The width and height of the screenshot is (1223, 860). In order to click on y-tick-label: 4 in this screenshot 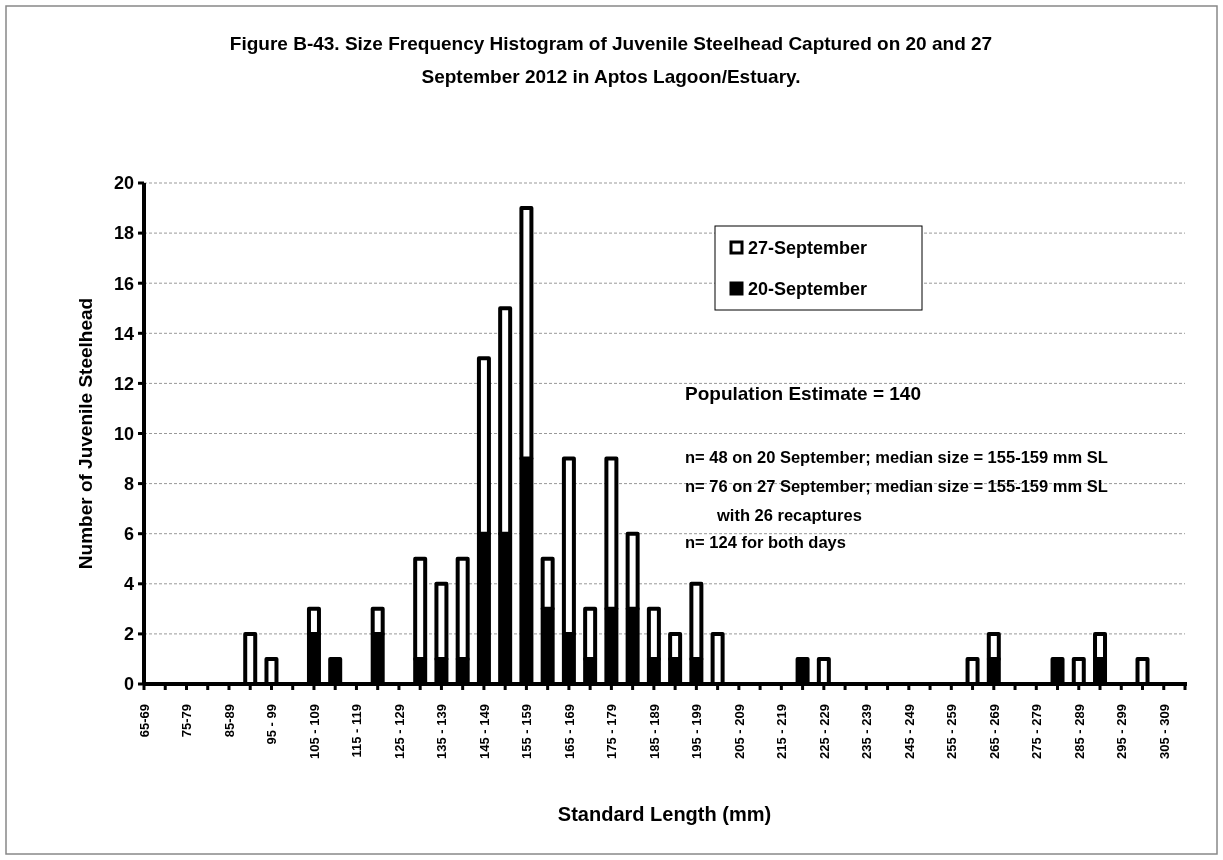, I will do `click(128, 584)`.